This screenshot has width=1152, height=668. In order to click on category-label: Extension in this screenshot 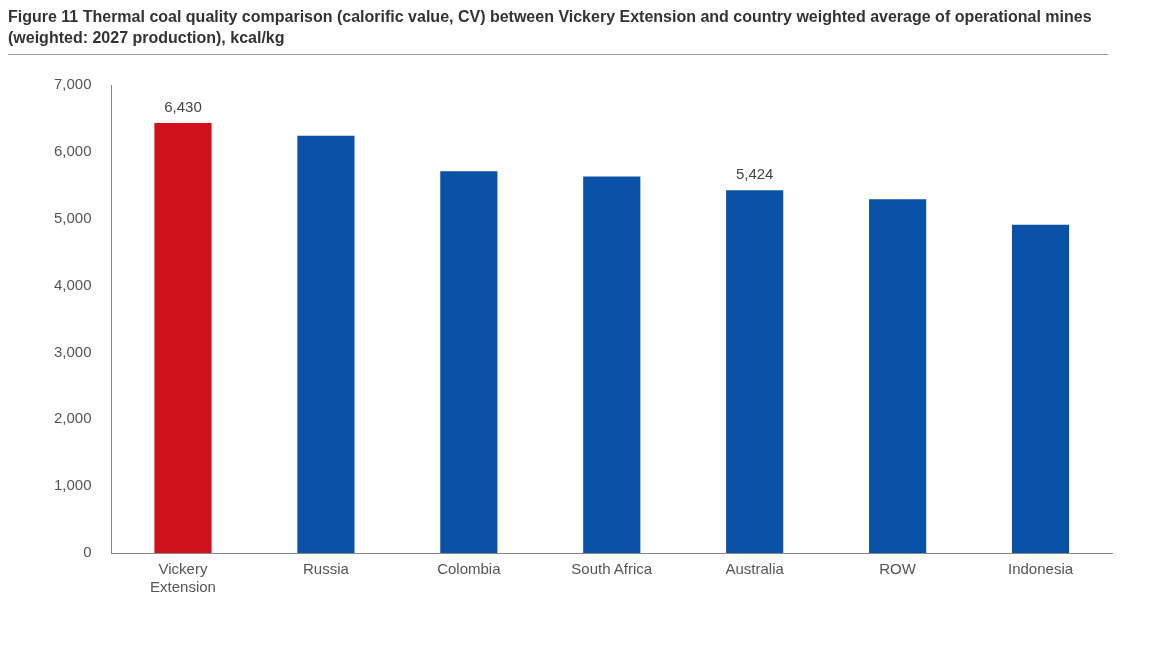, I will do `click(183, 587)`.